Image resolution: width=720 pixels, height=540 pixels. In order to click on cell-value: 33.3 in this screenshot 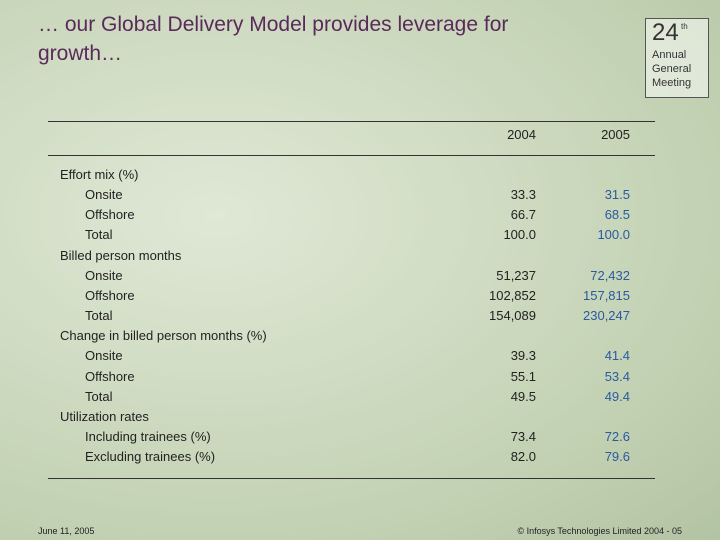, I will do `click(523, 195)`.